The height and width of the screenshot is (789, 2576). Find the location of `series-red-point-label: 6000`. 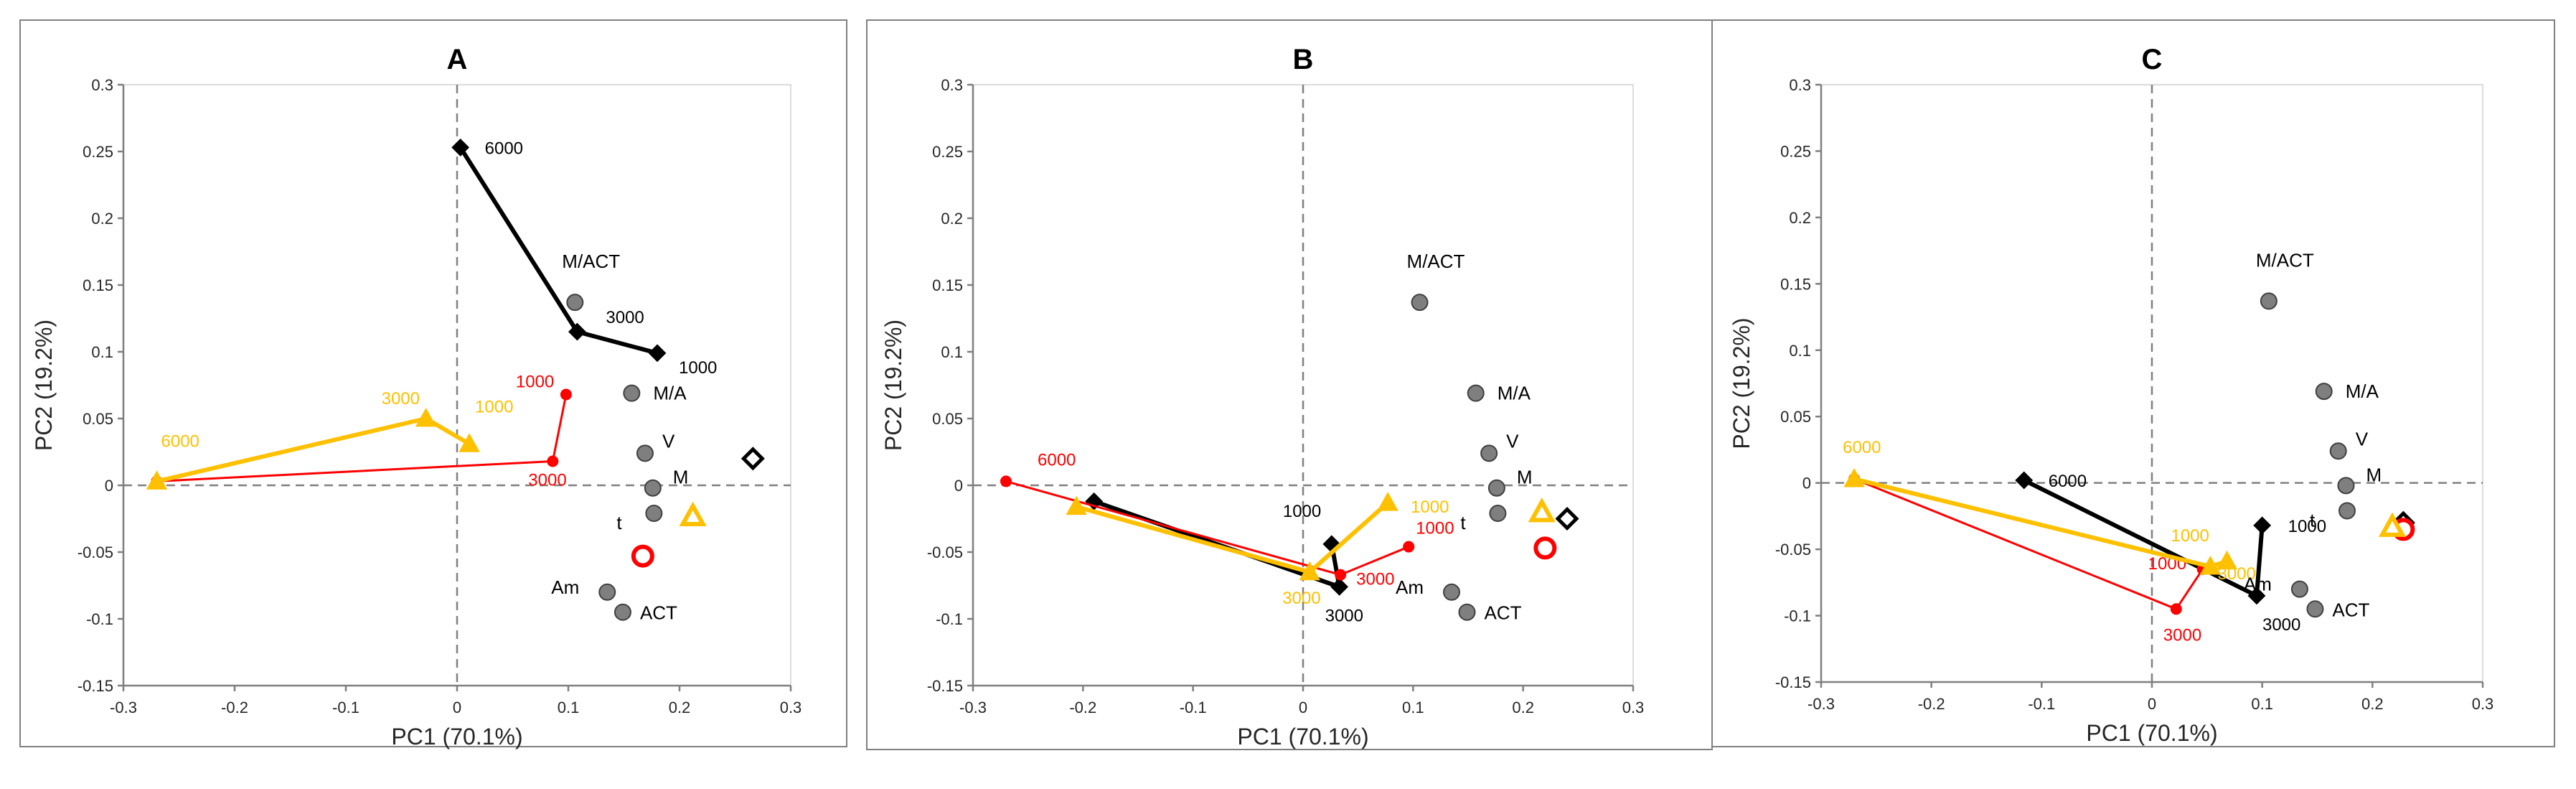

series-red-point-label: 6000 is located at coordinates (1057, 460).